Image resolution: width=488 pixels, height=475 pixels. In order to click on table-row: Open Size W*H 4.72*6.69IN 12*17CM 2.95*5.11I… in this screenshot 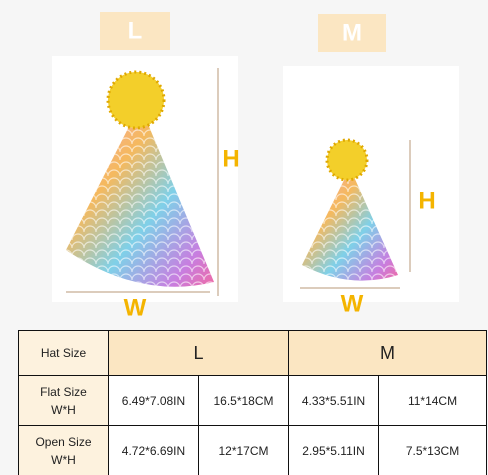, I will do `click(253, 450)`.